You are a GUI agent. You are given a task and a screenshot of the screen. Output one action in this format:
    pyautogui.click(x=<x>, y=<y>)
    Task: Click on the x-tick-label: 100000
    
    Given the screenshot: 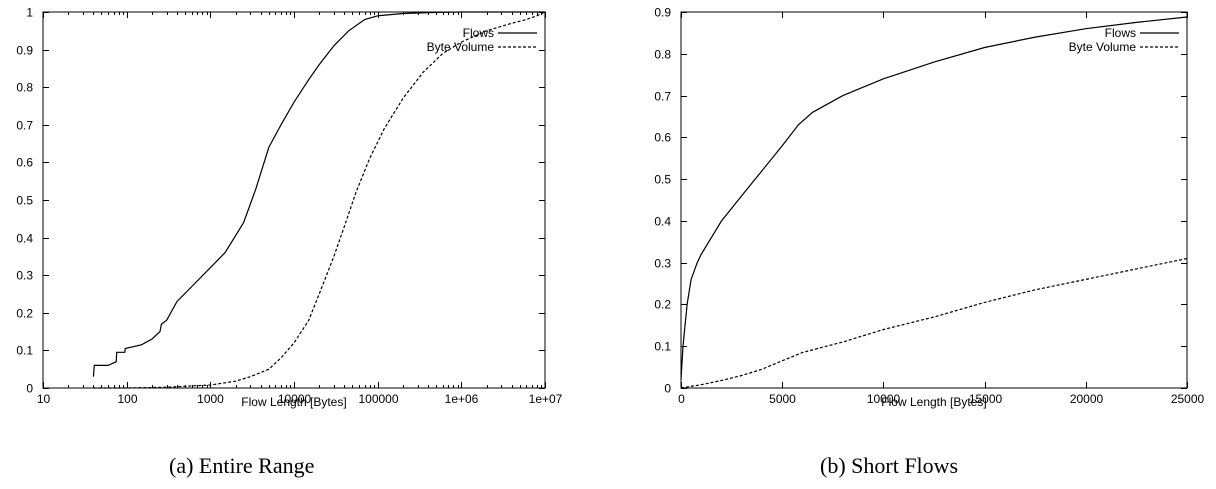 What is the action you would take?
    pyautogui.click(x=378, y=399)
    